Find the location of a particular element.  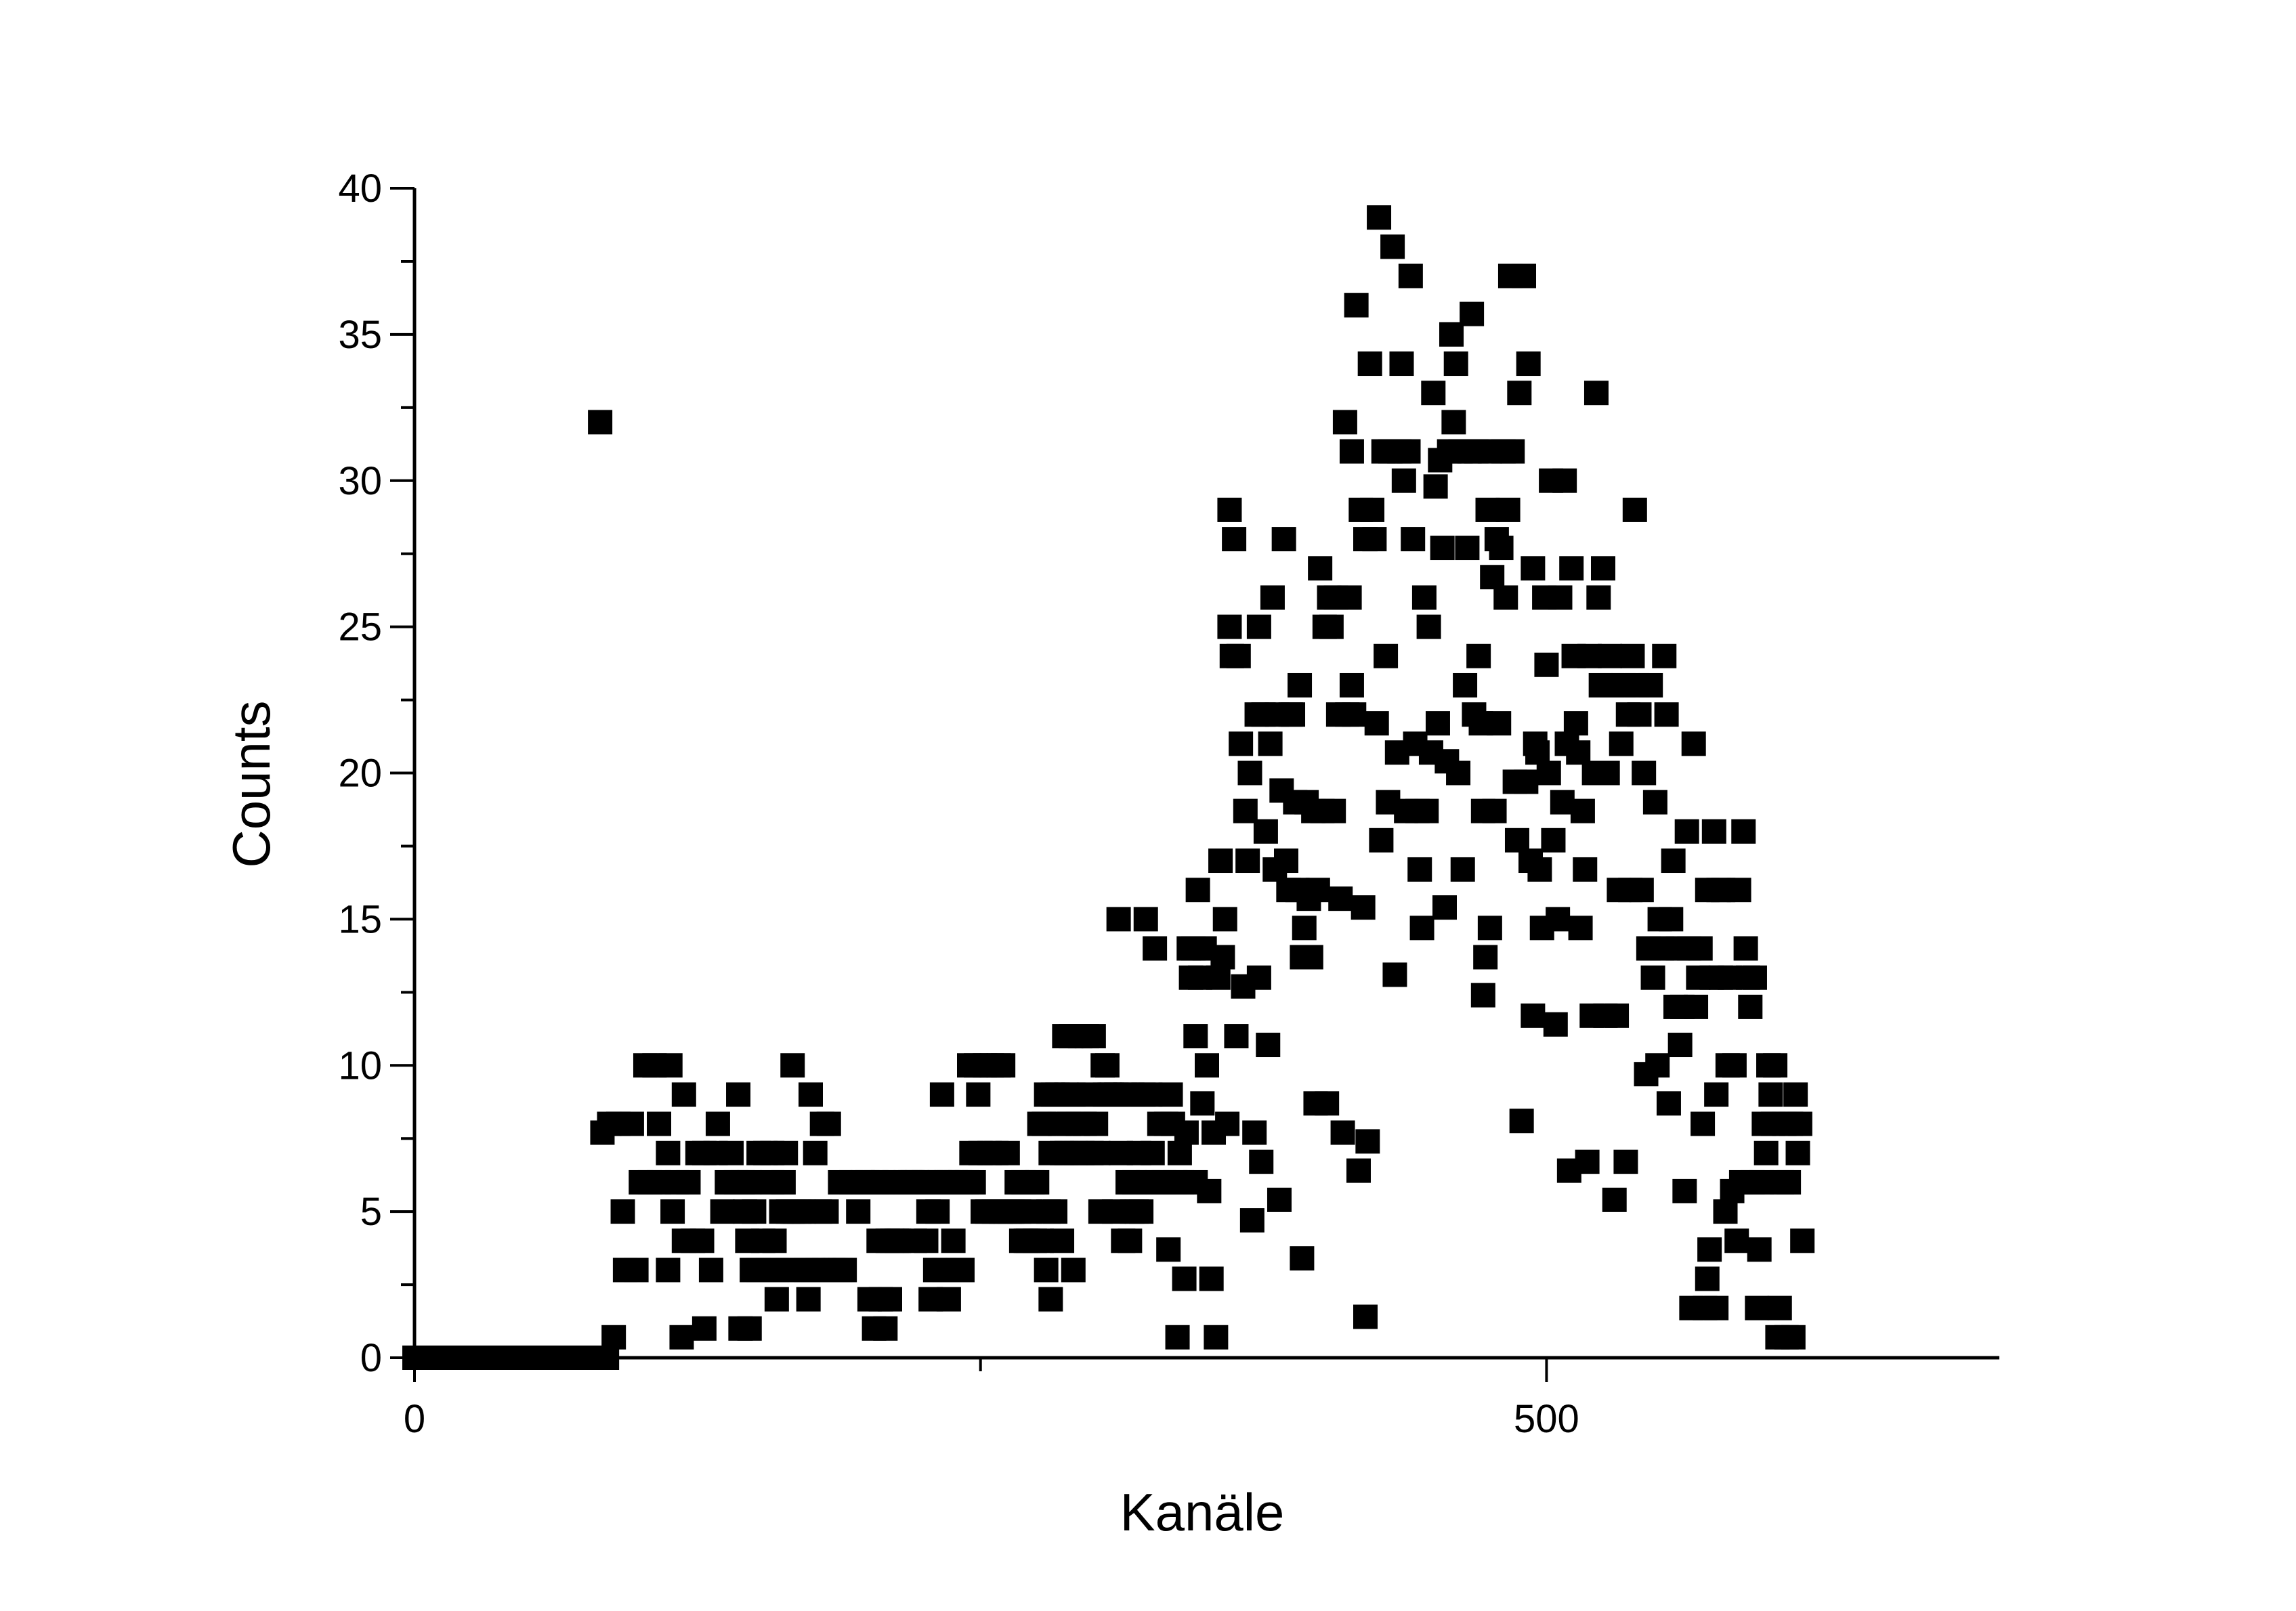

x-tick-label: 500 is located at coordinates (1547, 1419).